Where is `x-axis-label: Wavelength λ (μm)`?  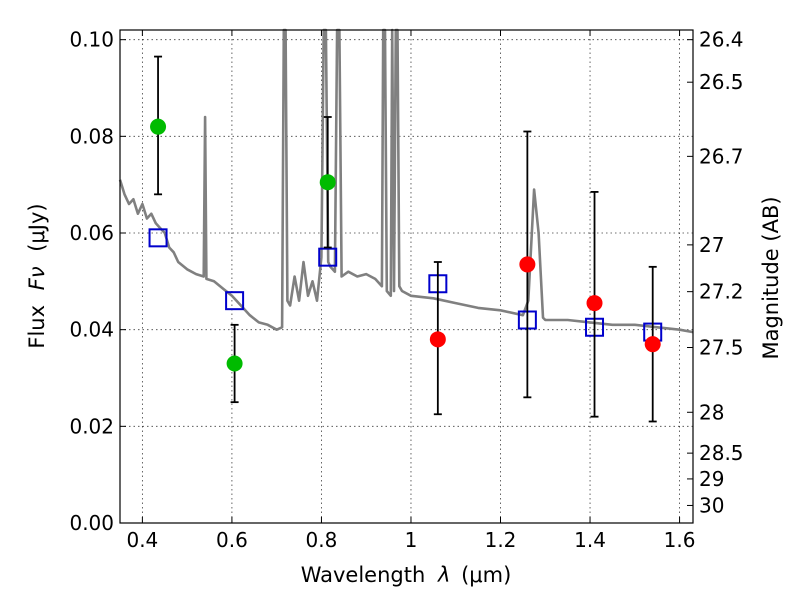 x-axis-label: Wavelength λ (μm) is located at coordinates (406, 575).